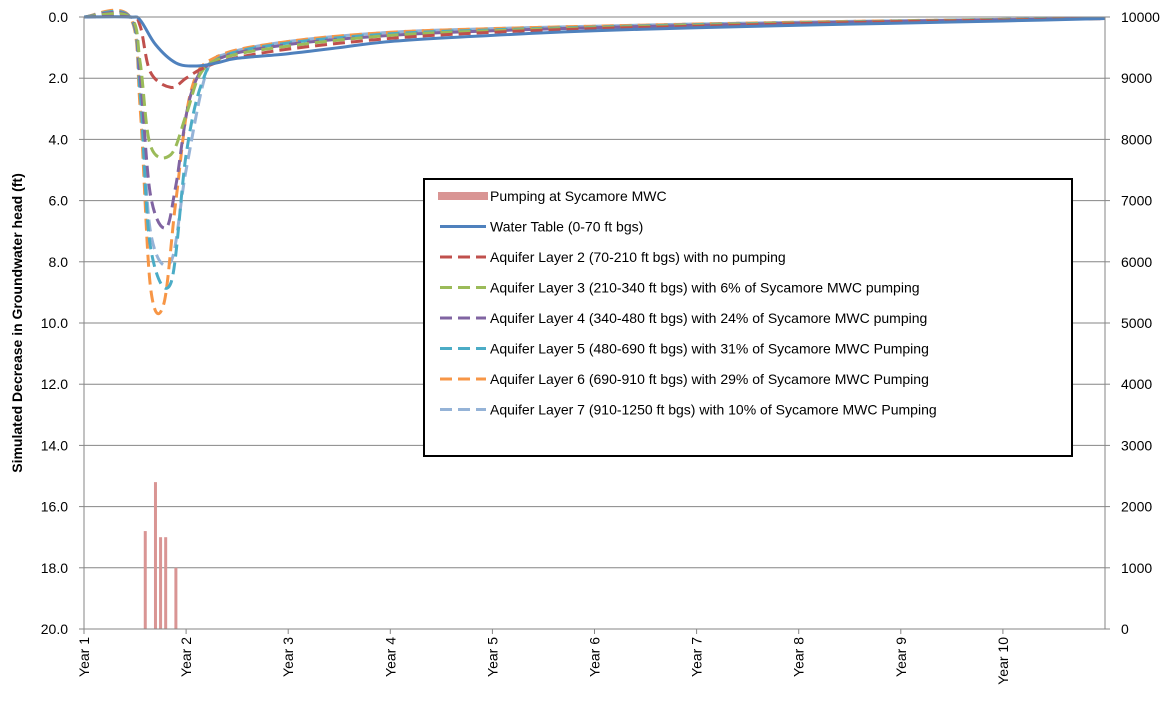 The height and width of the screenshot is (708, 1173). What do you see at coordinates (1136, 78) in the screenshot?
I see `y2-tick-label: 9000` at bounding box center [1136, 78].